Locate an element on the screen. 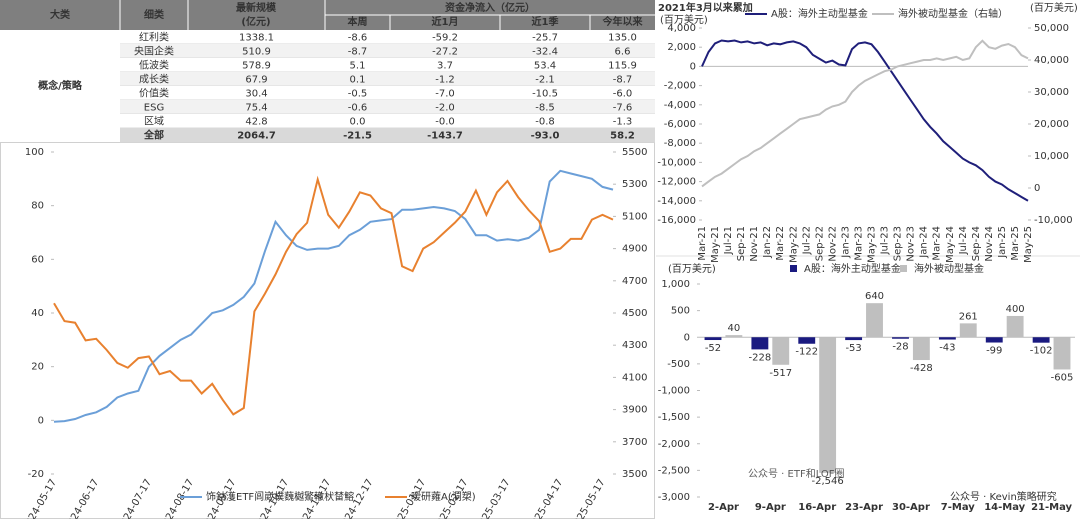  y2-axis-label: (百万美元) is located at coordinates (1054, 7).